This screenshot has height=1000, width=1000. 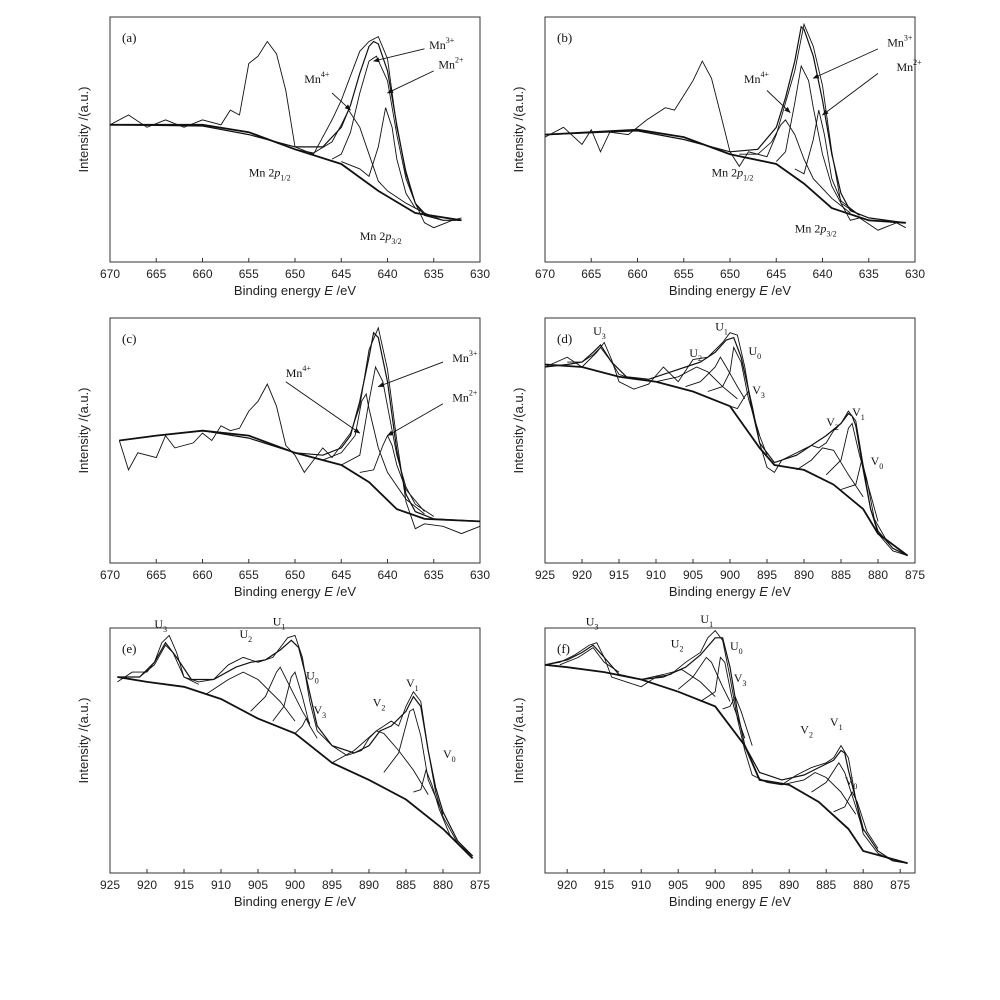 I want to click on panel-label: (a), so click(x=129, y=37).